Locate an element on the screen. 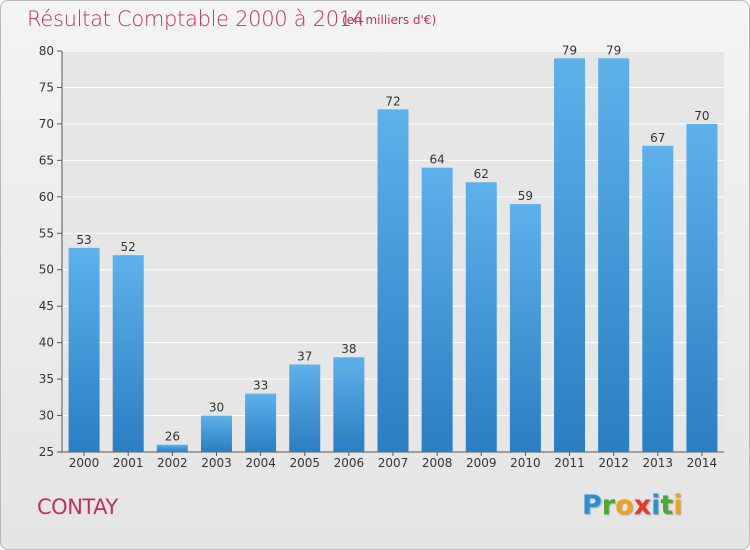 This screenshot has height=550, width=750. logo-letter: o is located at coordinates (624, 505).